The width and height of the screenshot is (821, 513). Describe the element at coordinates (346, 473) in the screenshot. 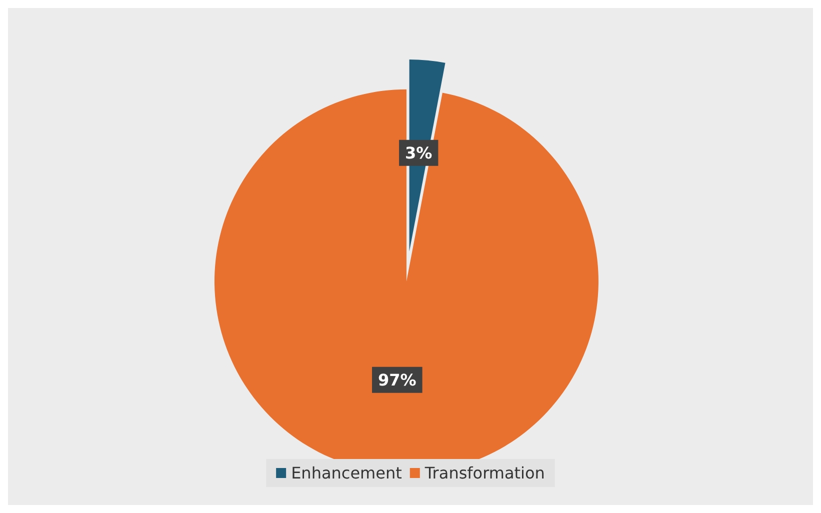

I see `legend-label: Enhancement` at that location.